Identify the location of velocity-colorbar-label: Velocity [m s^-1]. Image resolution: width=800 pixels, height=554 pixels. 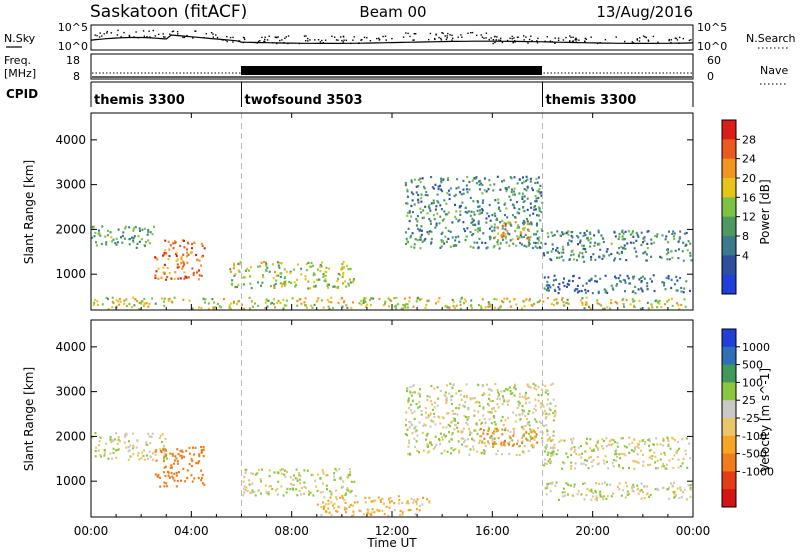
(765, 420).